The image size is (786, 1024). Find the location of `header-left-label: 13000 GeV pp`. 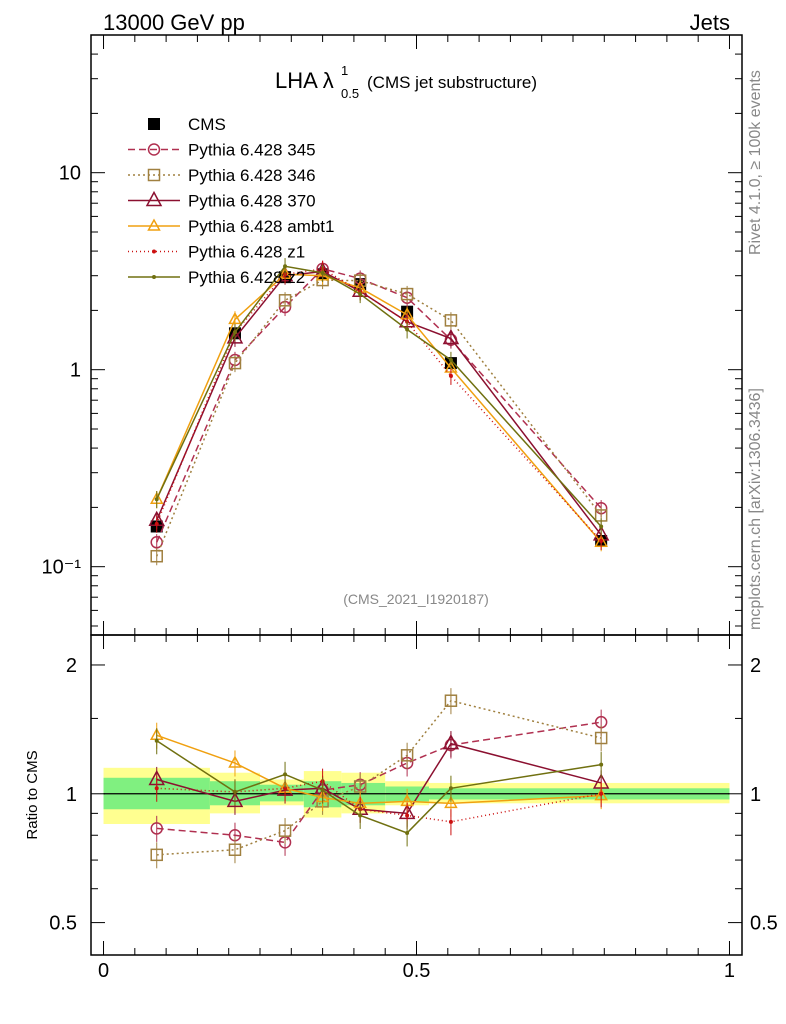

header-left-label: 13000 GeV pp is located at coordinates (174, 22).